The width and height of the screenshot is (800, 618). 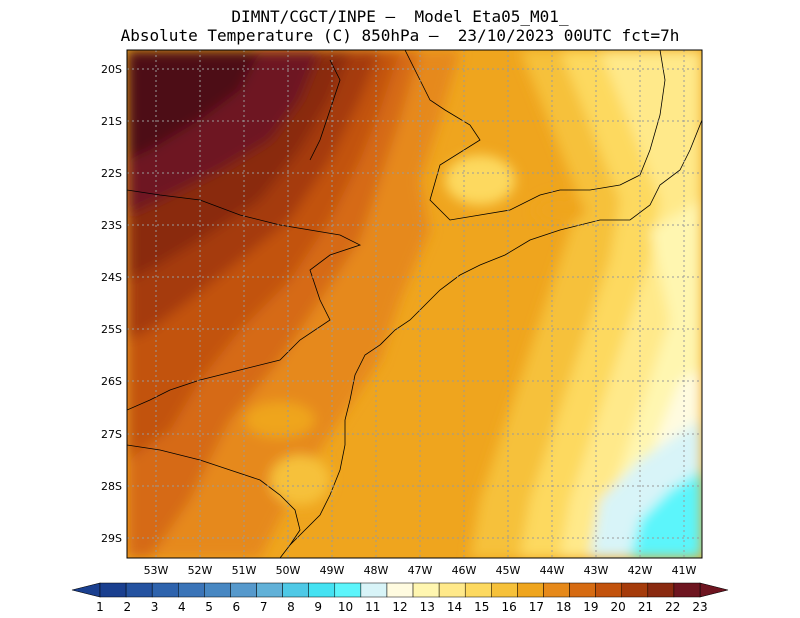 What do you see at coordinates (100, 607) in the screenshot?
I see `colorbar-label: 1` at bounding box center [100, 607].